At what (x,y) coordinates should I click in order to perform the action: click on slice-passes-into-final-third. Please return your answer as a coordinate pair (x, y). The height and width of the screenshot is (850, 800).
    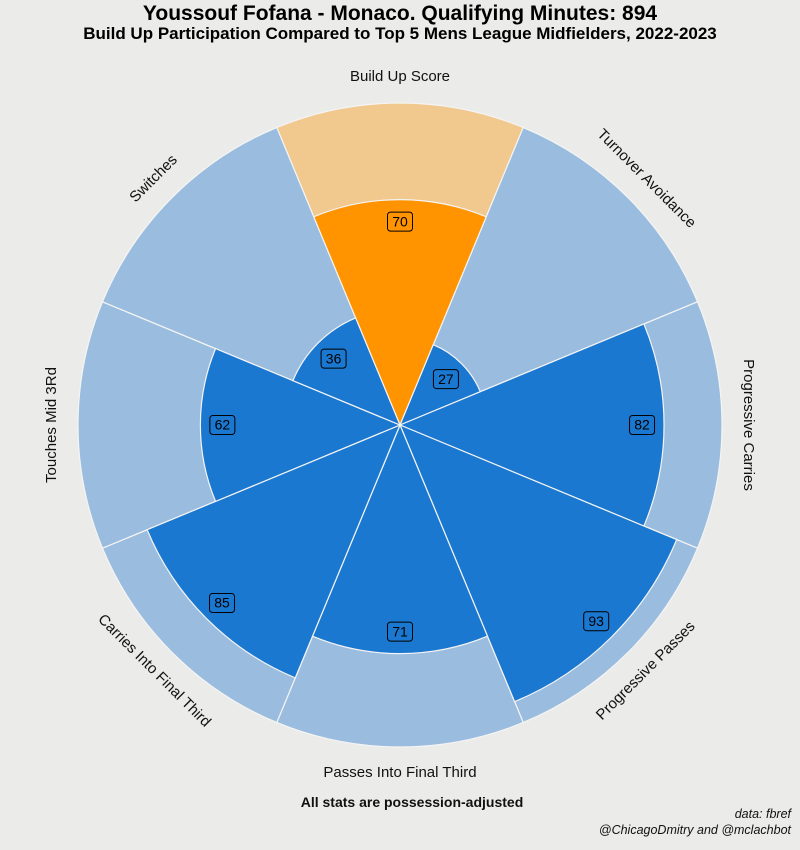
    Looking at the image, I should click on (400, 539).